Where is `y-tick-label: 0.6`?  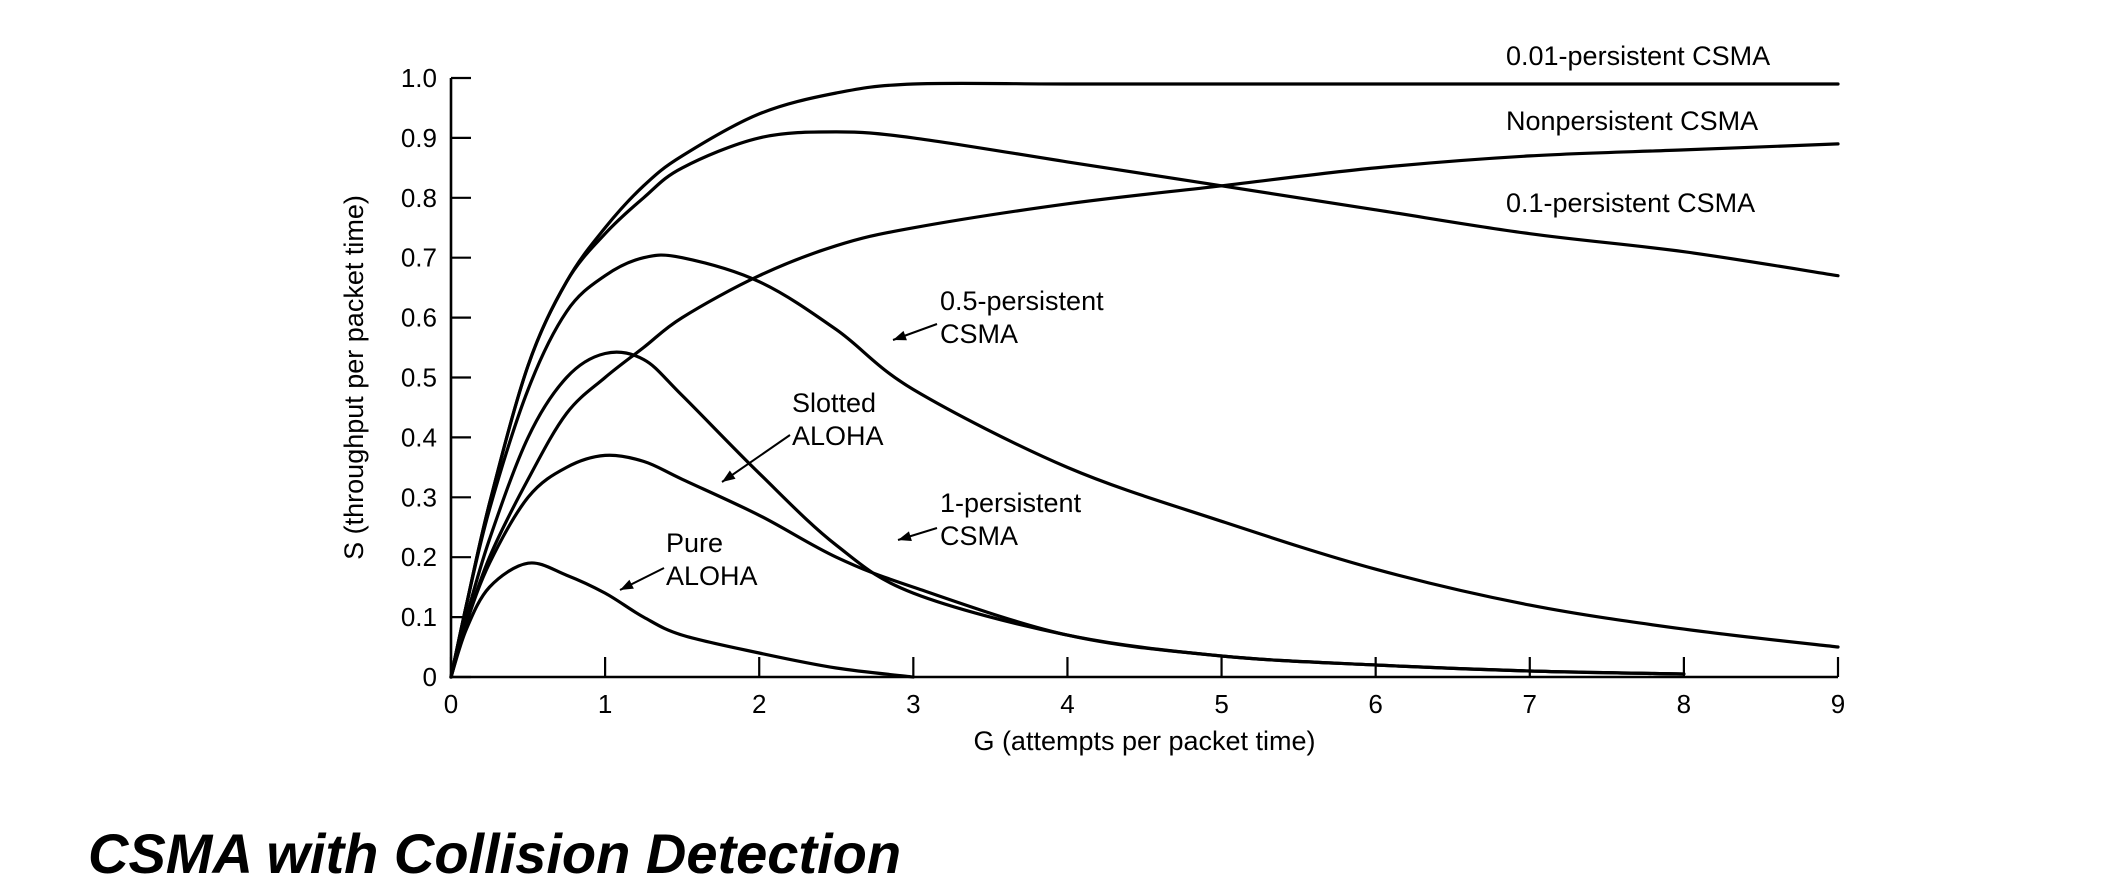 y-tick-label: 0.6 is located at coordinates (419, 318).